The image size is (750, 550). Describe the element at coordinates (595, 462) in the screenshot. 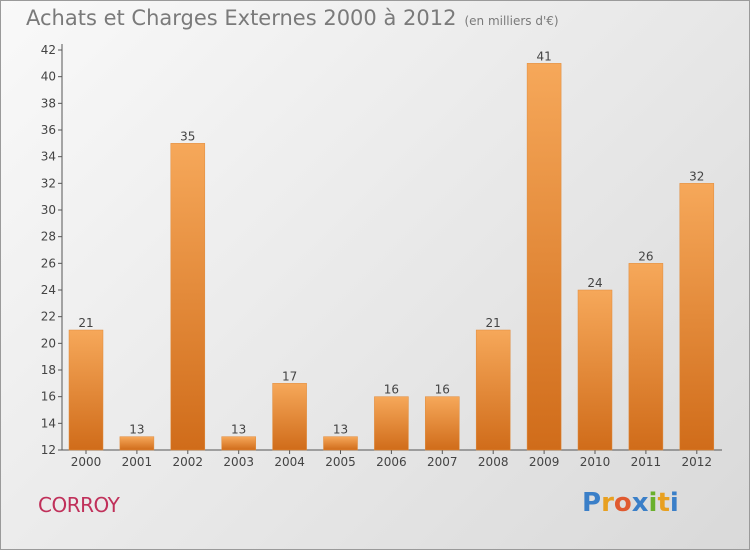

I see `x-tick-label: 2010` at that location.